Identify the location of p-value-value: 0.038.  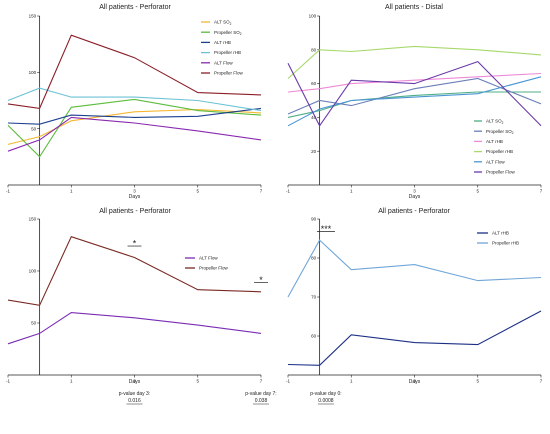
(261, 401).